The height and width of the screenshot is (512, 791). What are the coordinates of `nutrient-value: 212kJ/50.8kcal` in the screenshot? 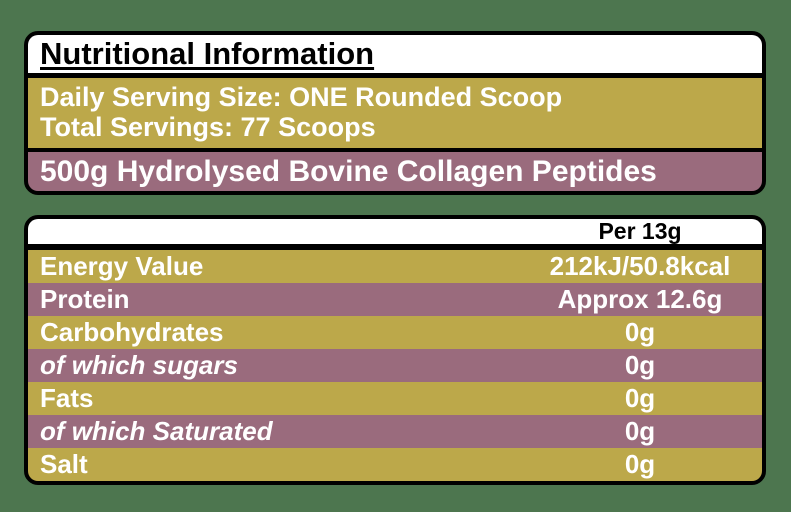 It's located at (640, 266).